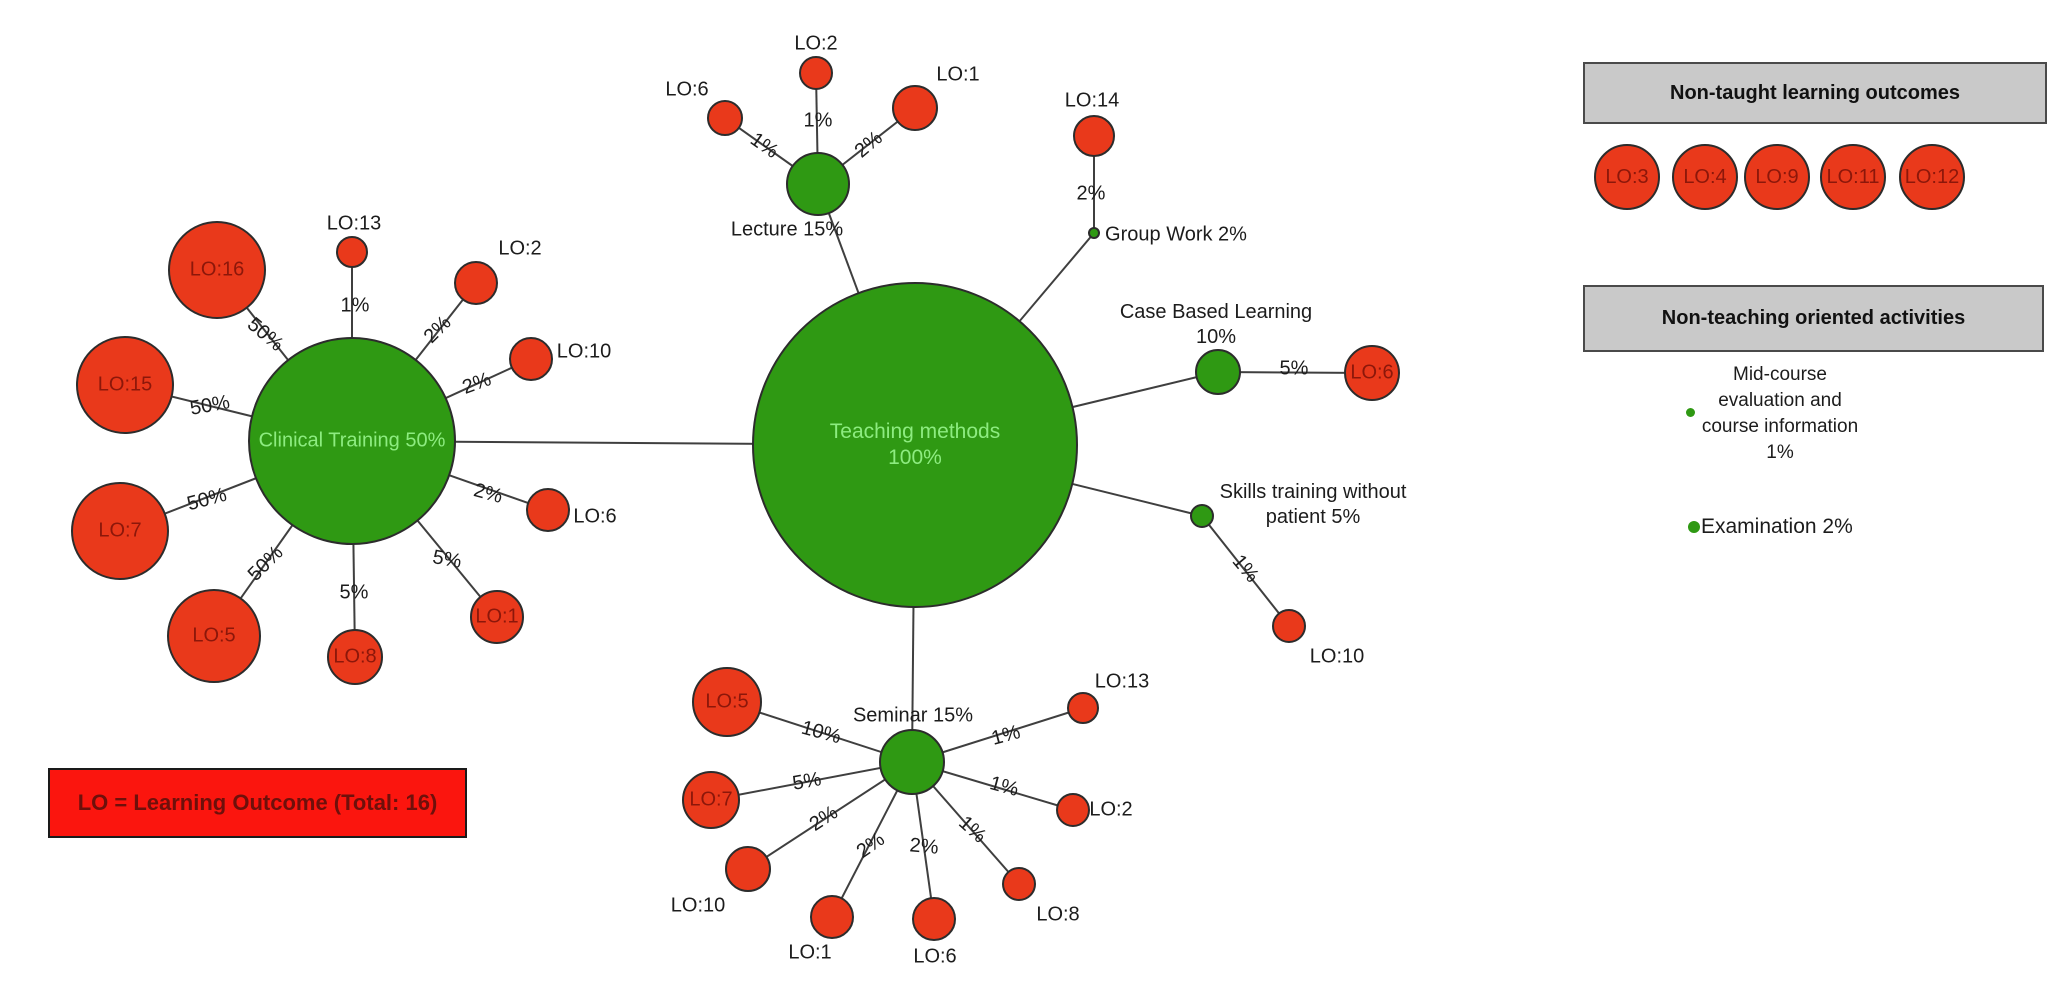 The width and height of the screenshot is (2059, 1001). I want to click on lo-abbreviation-note-text: LO = Learning Outcome (Total: 16), so click(257, 802).